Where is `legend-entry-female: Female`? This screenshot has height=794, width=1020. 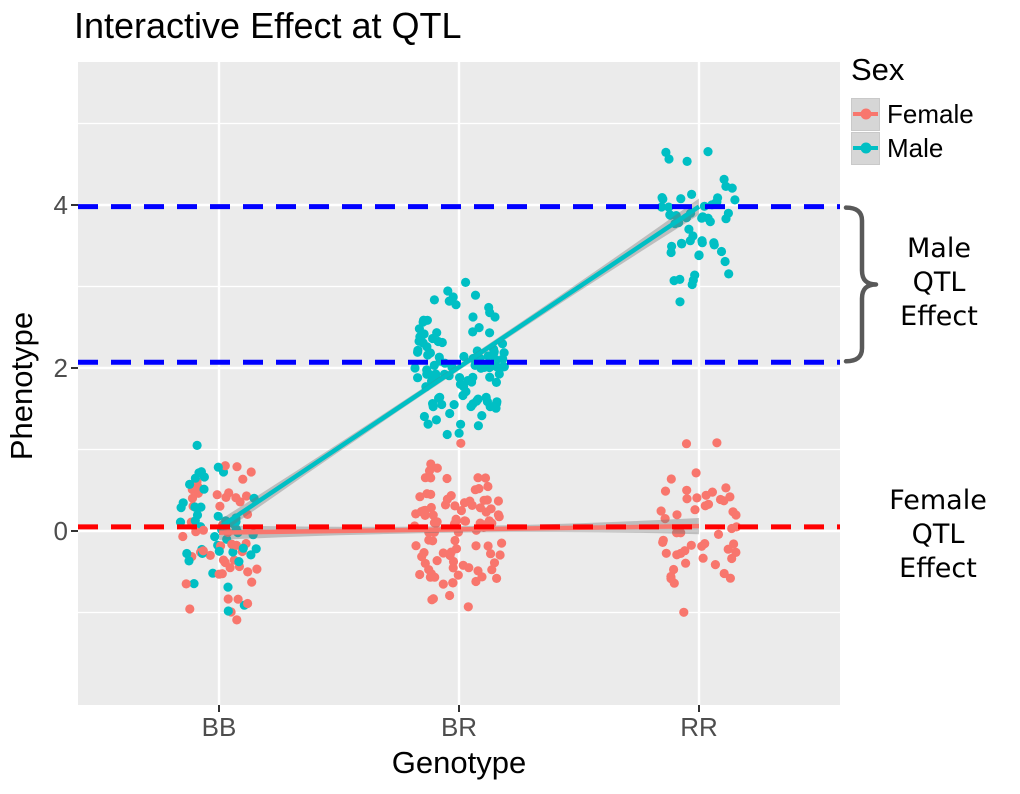
legend-entry-female: Female is located at coordinates (912, 114).